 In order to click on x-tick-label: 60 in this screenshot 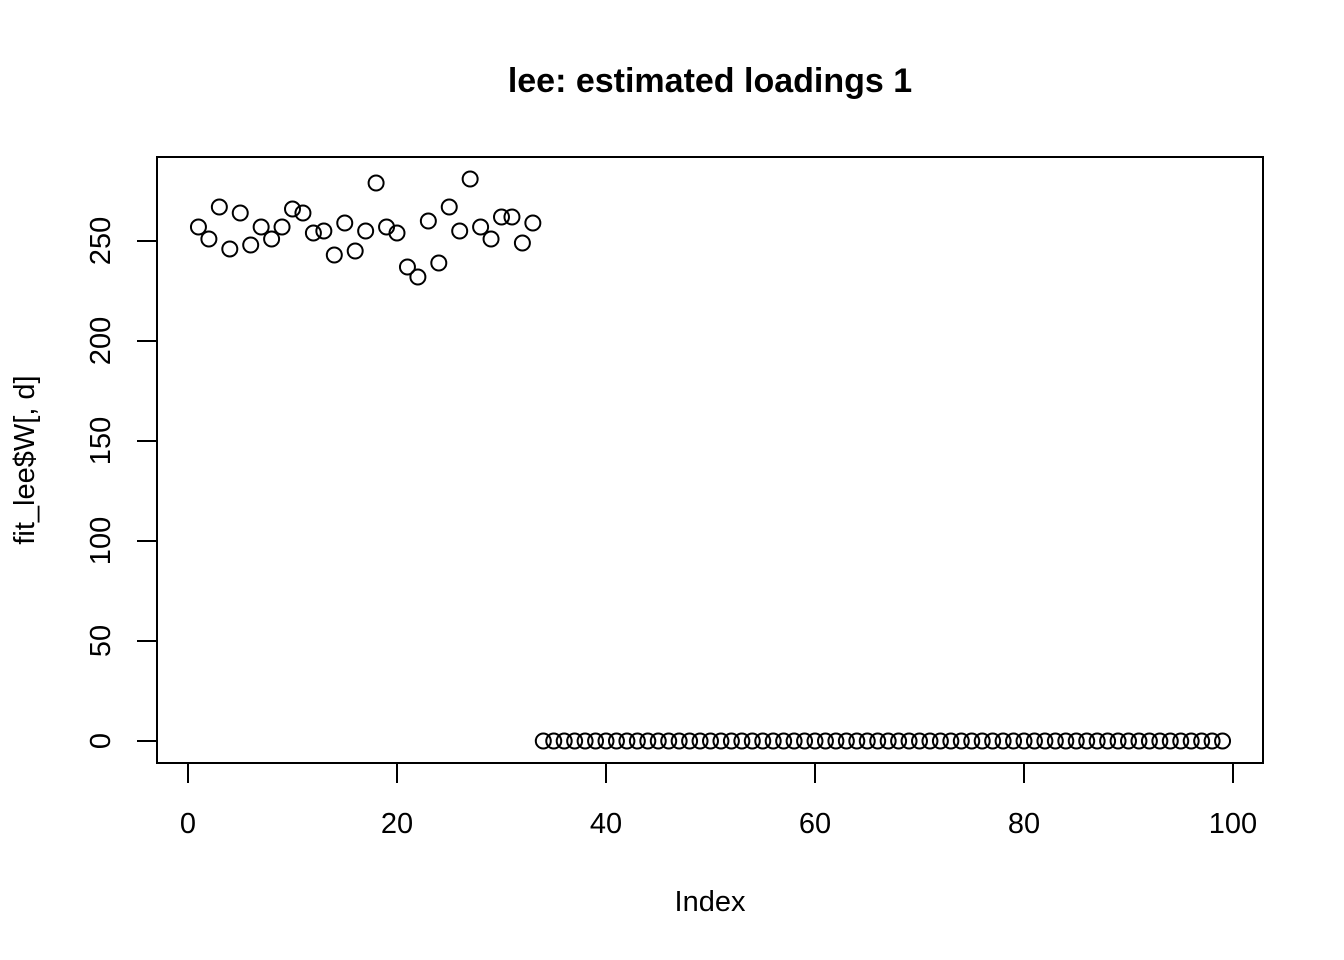, I will do `click(815, 824)`.